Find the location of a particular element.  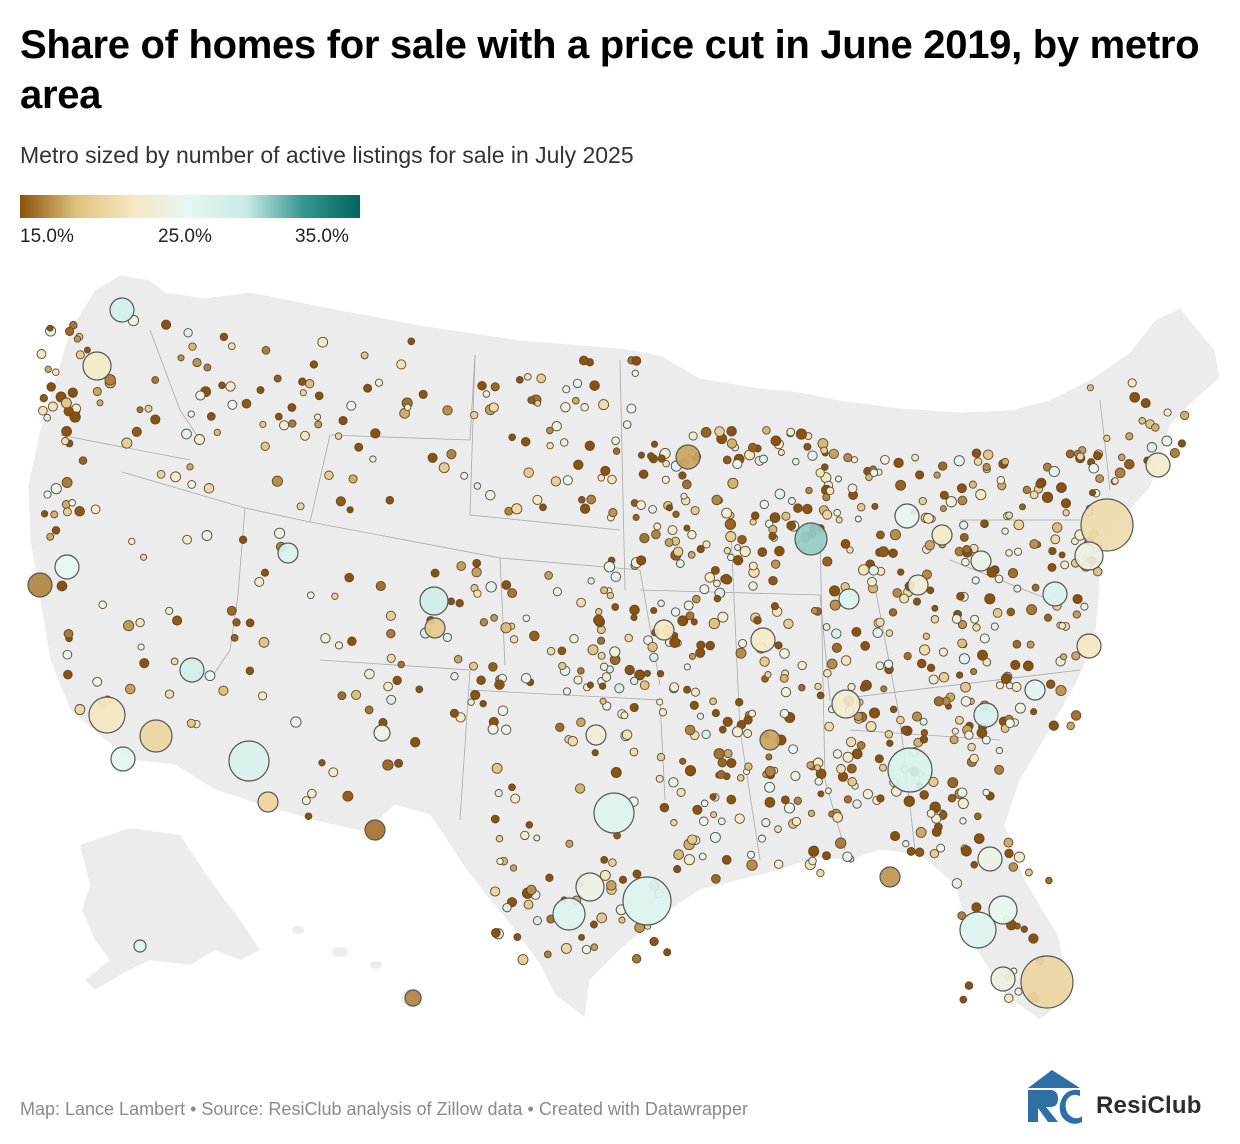

metro-bubble-kansas-city: Kansas City: 21.5% is located at coordinates (664, 630).